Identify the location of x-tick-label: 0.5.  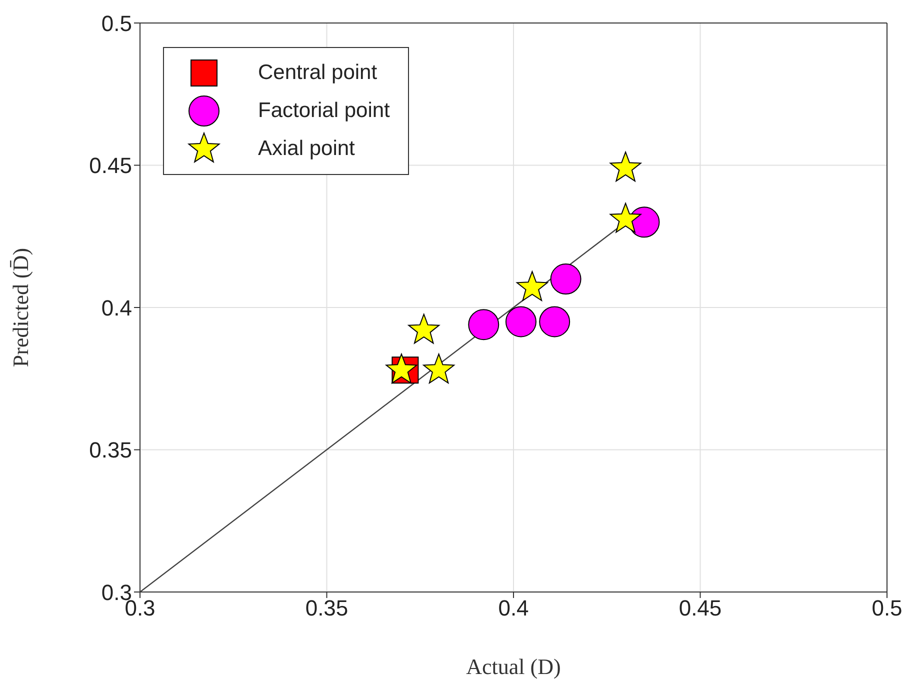
(887, 608).